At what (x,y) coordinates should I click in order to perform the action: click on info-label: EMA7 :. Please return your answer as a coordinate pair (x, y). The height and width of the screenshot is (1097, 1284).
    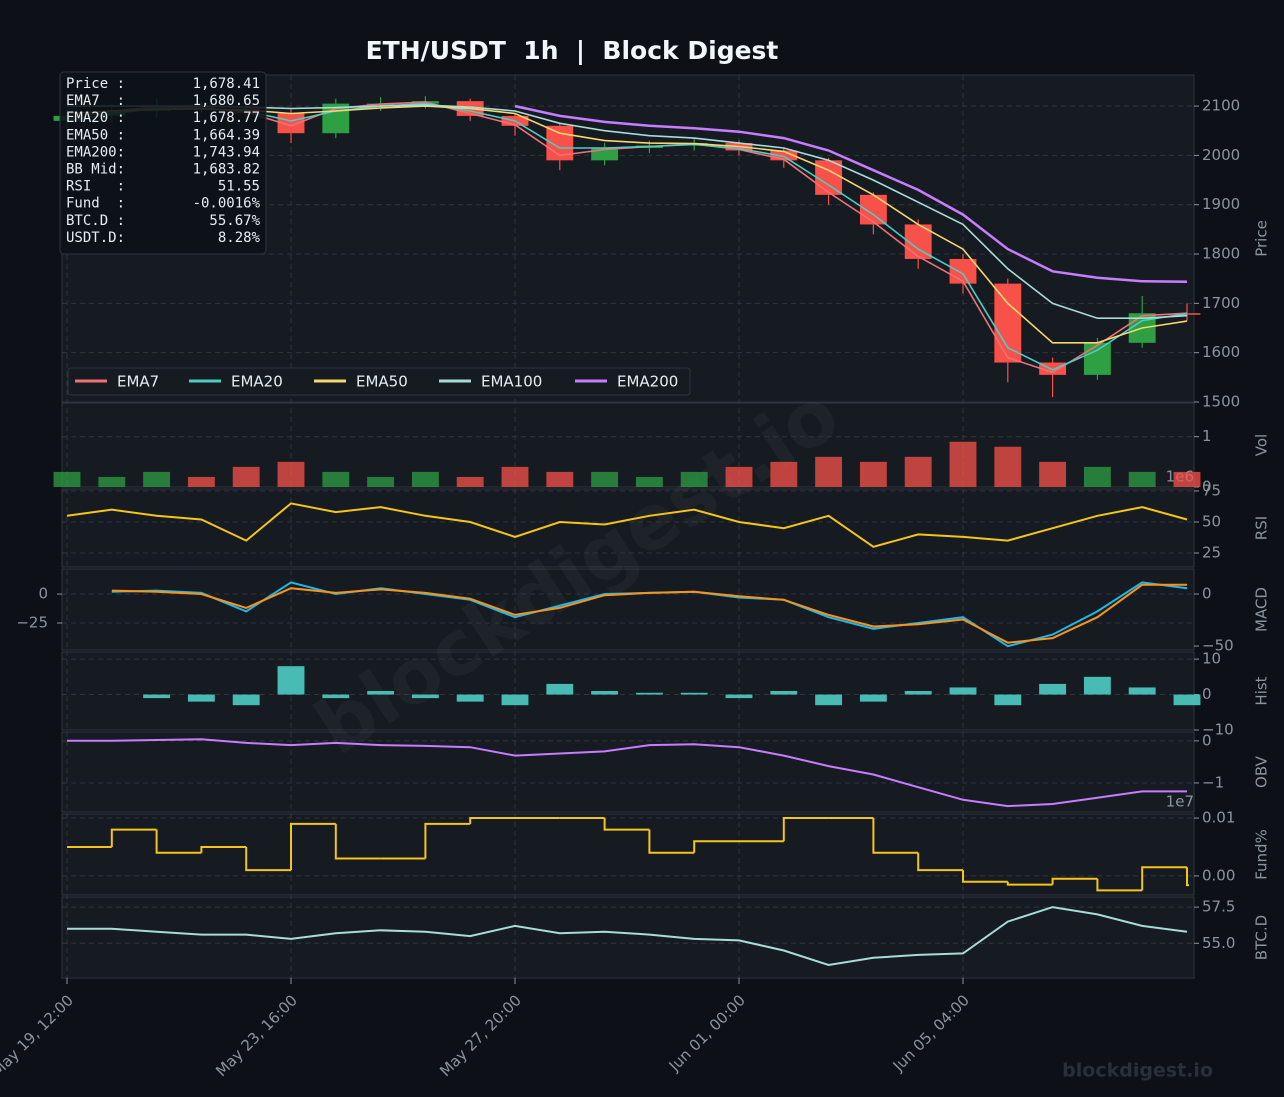
    Looking at the image, I should click on (95, 101).